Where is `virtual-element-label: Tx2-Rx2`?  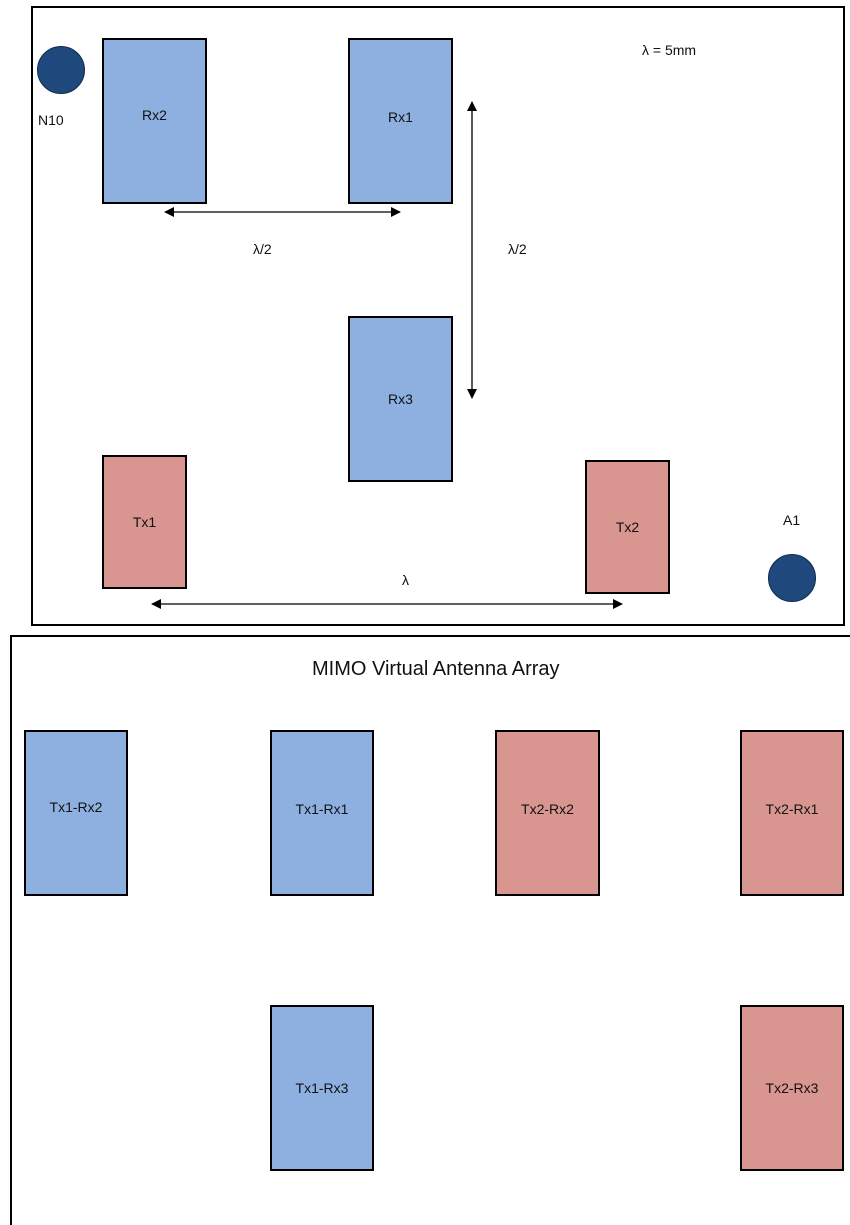
virtual-element-label: Tx2-Rx2 is located at coordinates (547, 809).